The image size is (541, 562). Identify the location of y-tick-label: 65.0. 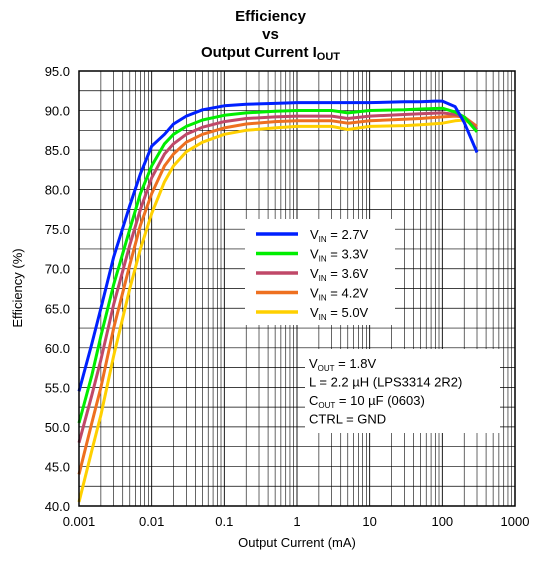
(57, 308).